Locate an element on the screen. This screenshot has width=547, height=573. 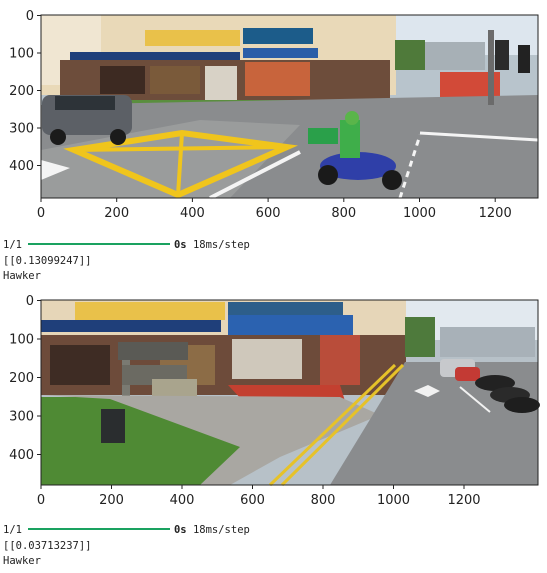
x-axis-1: 0 200 400 600 800 1000 1200 is located at coordinates (274, 209).